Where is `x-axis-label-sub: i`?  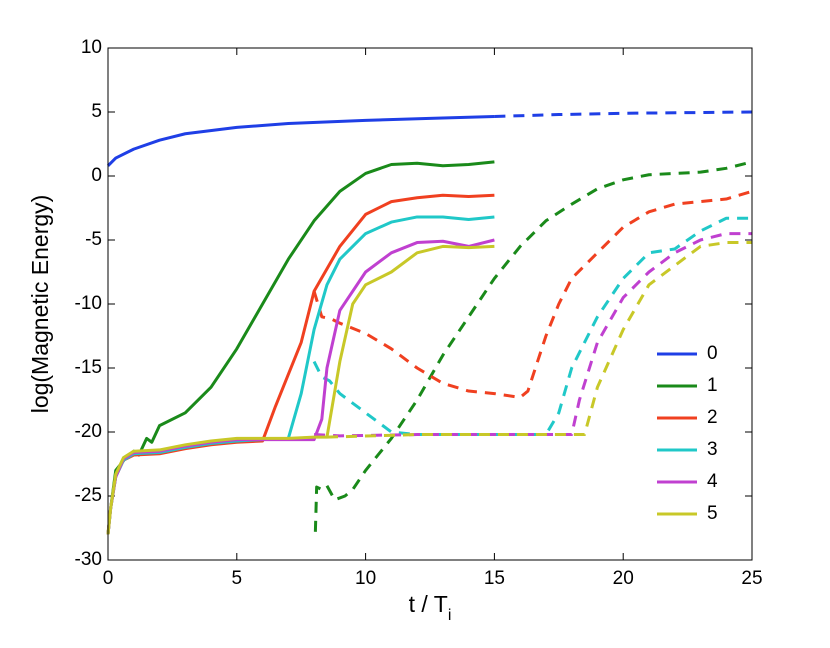 x-axis-label-sub: i is located at coordinates (450, 615).